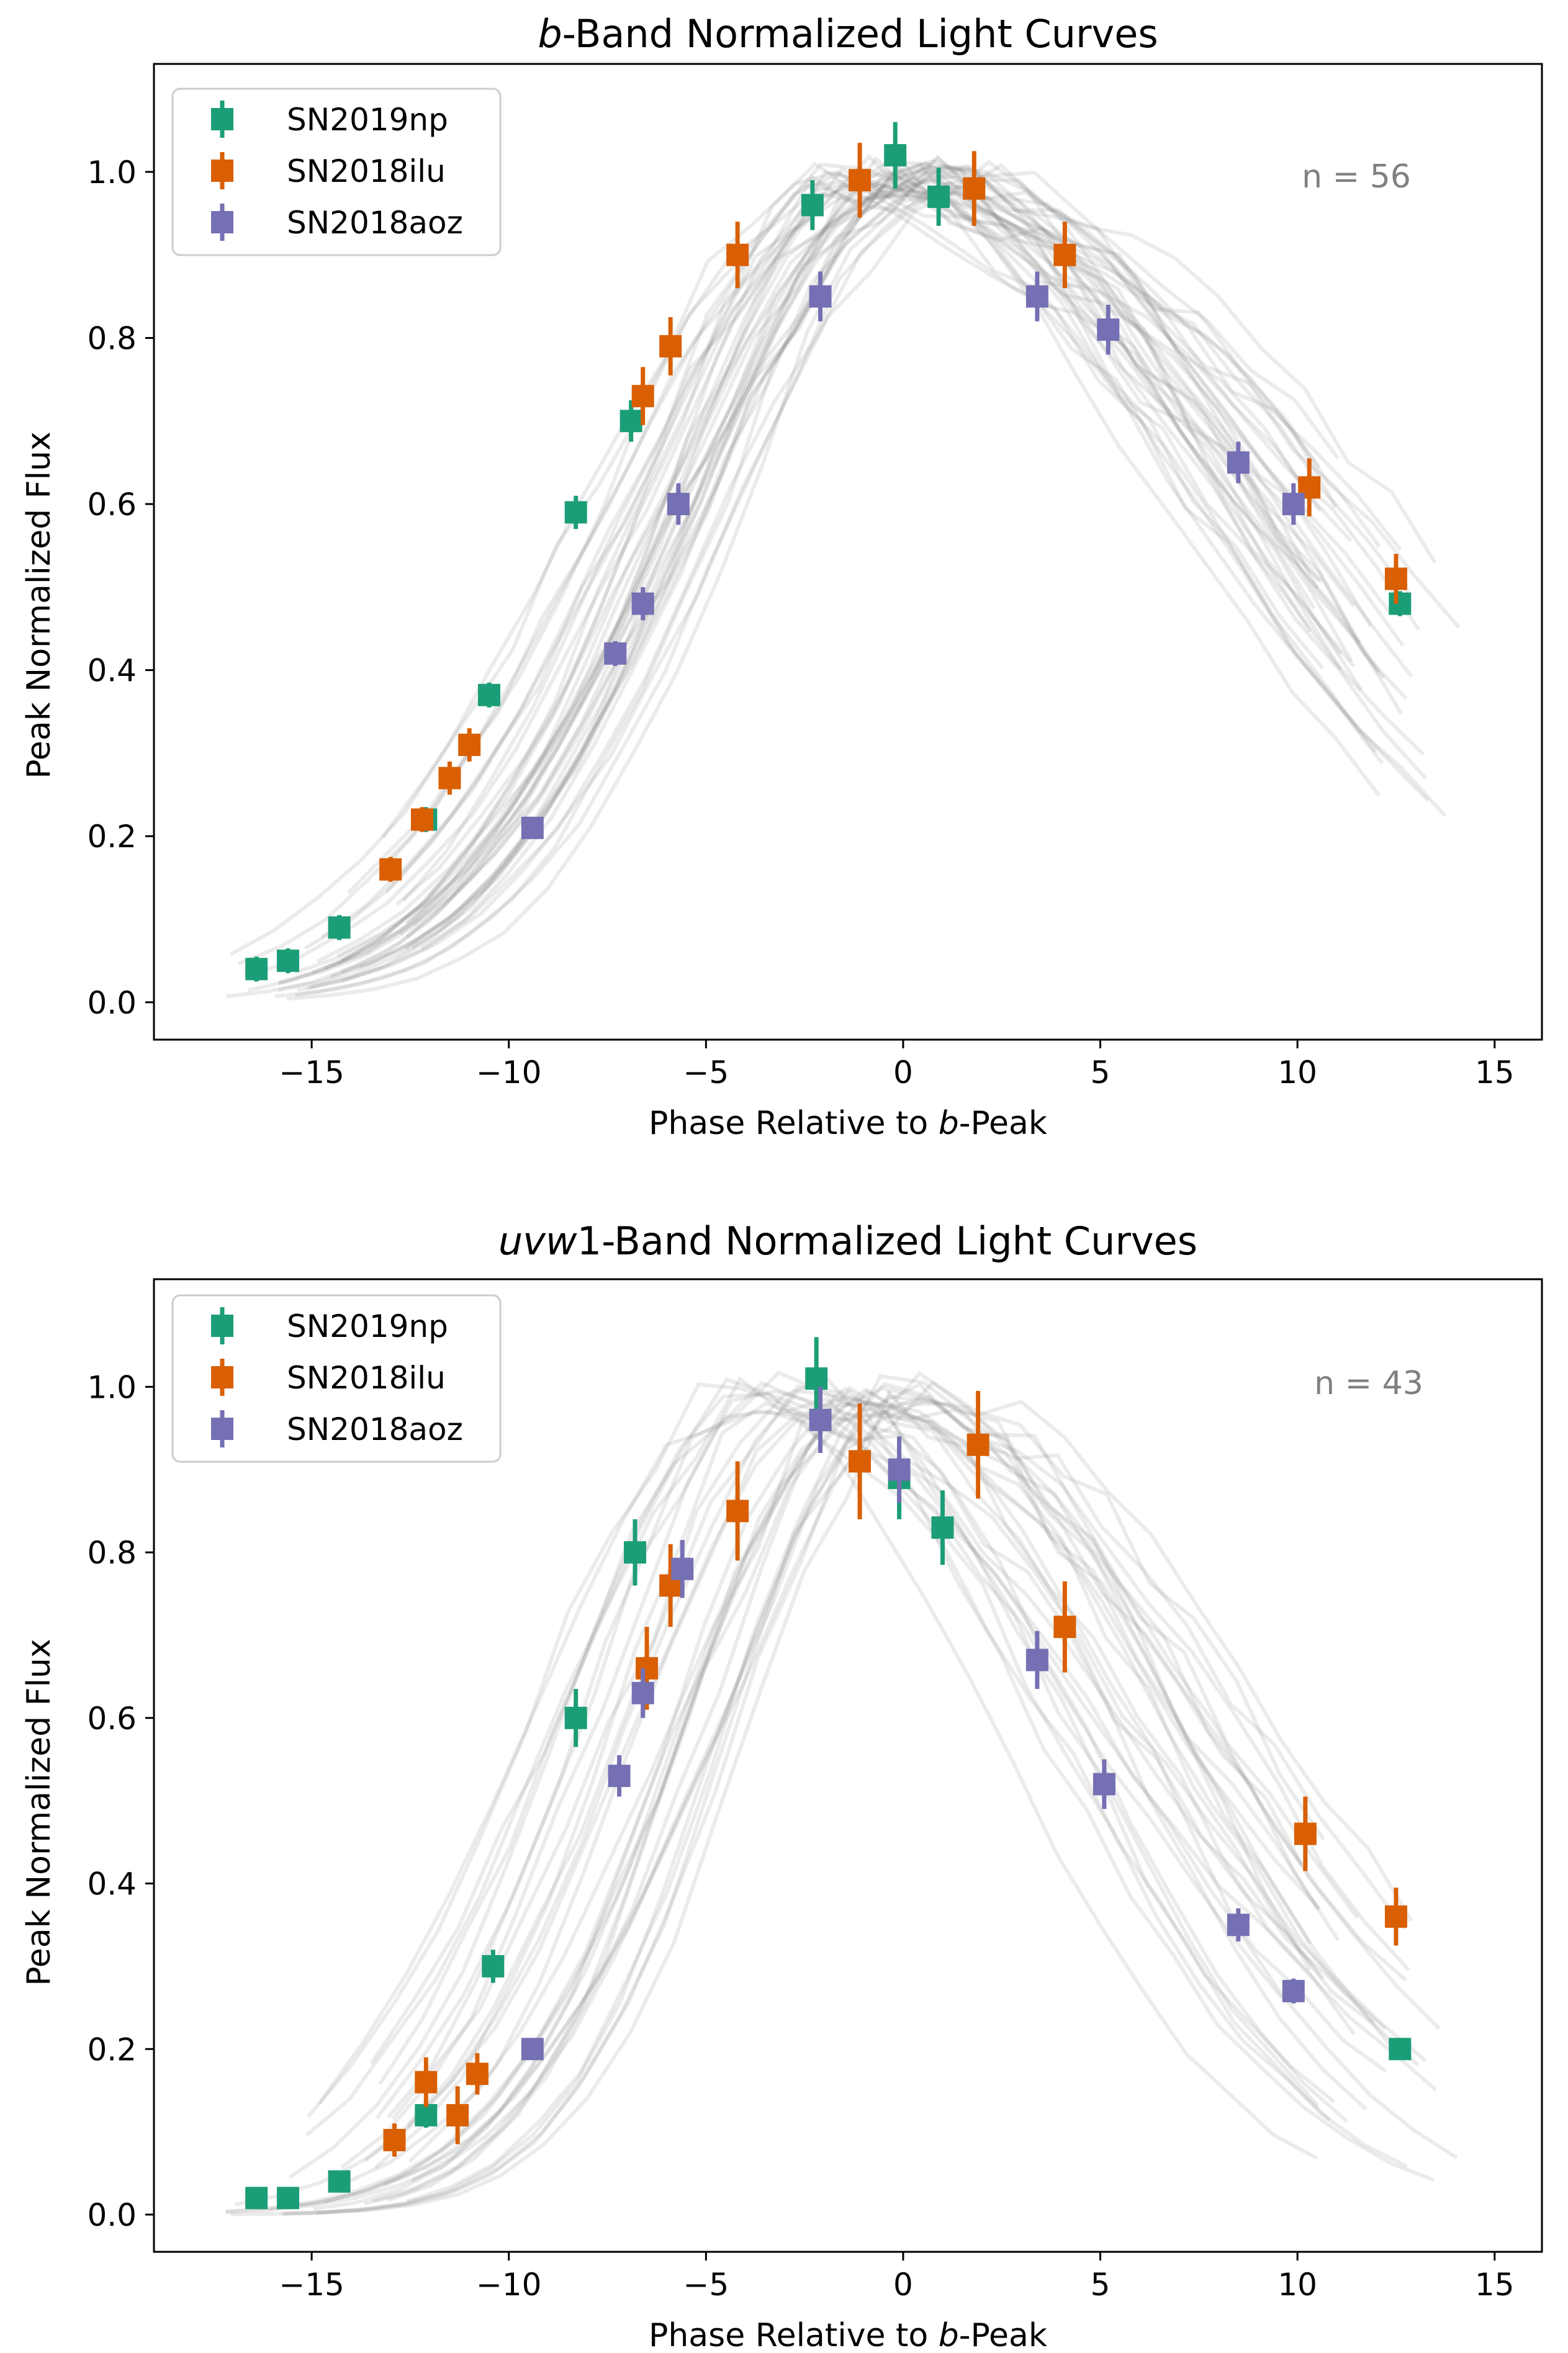  What do you see at coordinates (1368, 1383) in the screenshot?
I see `sample-size-annotation: n = 43` at bounding box center [1368, 1383].